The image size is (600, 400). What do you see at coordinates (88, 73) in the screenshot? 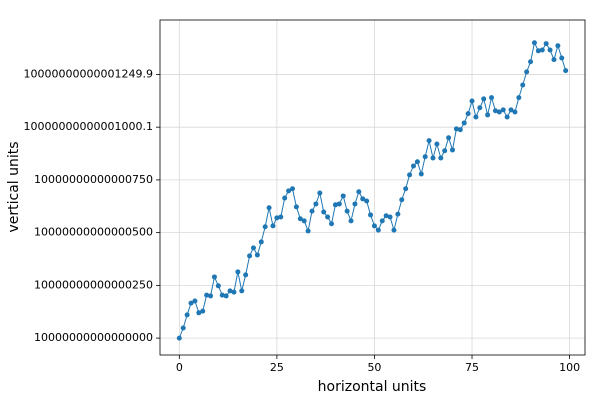
I see `y-tick-label: 10000000000001249.9` at bounding box center [88, 73].